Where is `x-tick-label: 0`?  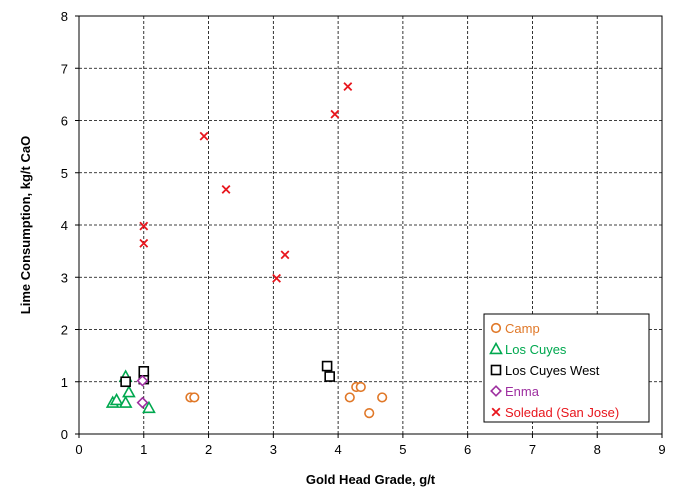
x-tick-label: 0 is located at coordinates (78, 449).